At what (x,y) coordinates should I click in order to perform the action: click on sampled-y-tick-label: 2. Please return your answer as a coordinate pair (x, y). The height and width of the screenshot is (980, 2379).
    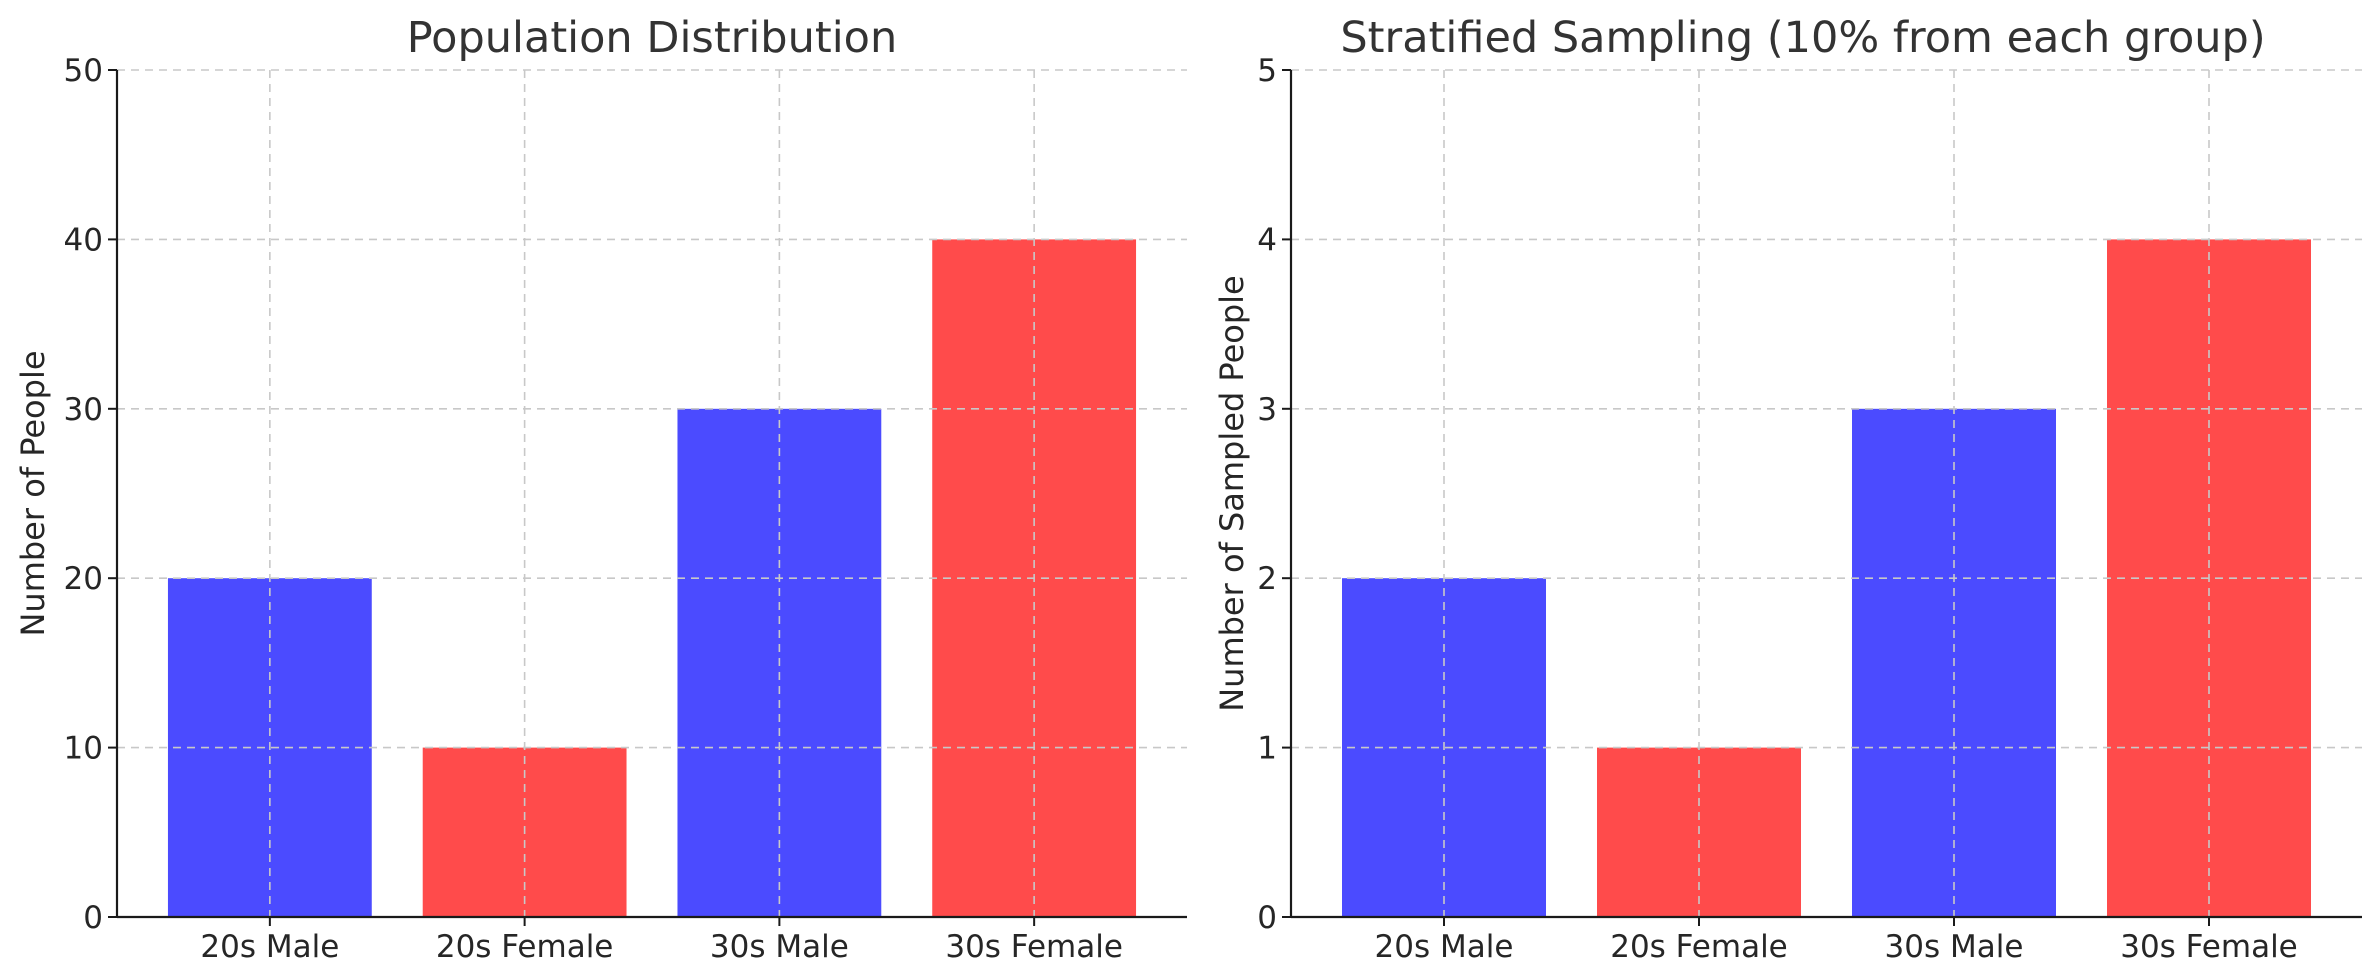
    Looking at the image, I should click on (1267, 579).